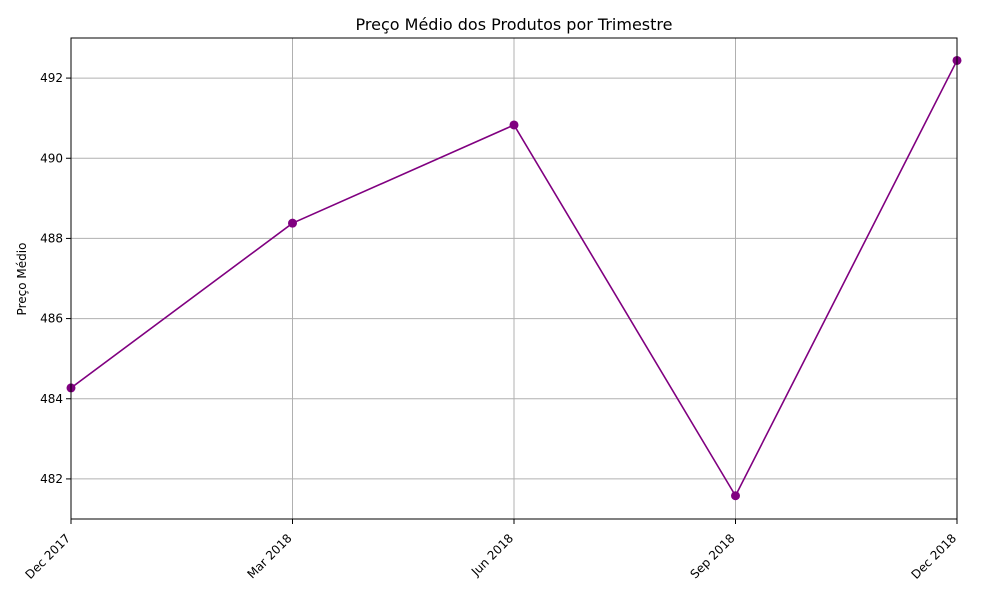 The image size is (1000, 600). I want to click on y-tick-label: 492, so click(51, 78).